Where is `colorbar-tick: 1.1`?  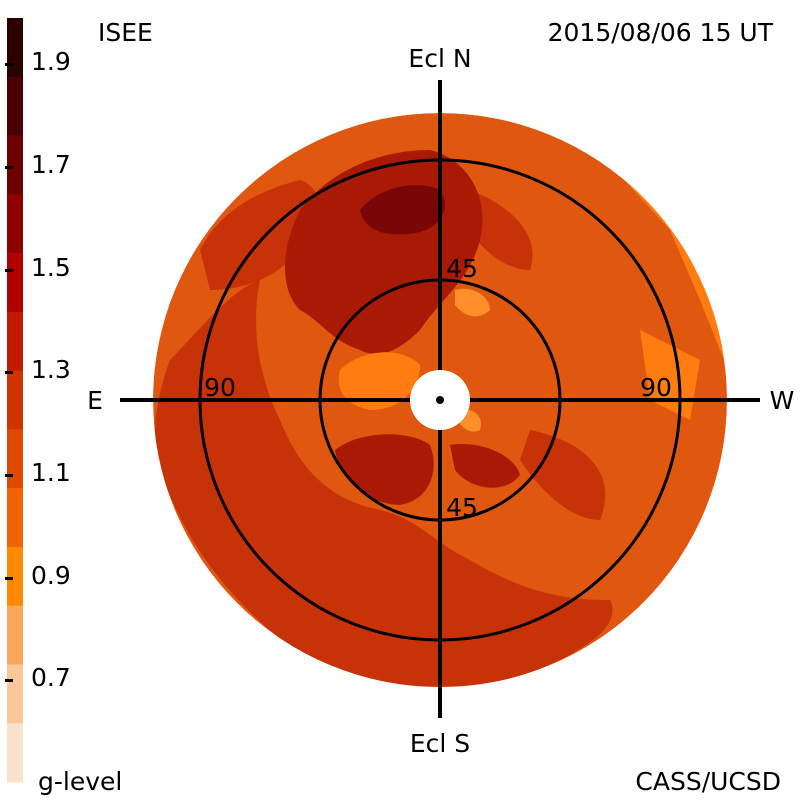 colorbar-tick: 1.1 is located at coordinates (51, 472).